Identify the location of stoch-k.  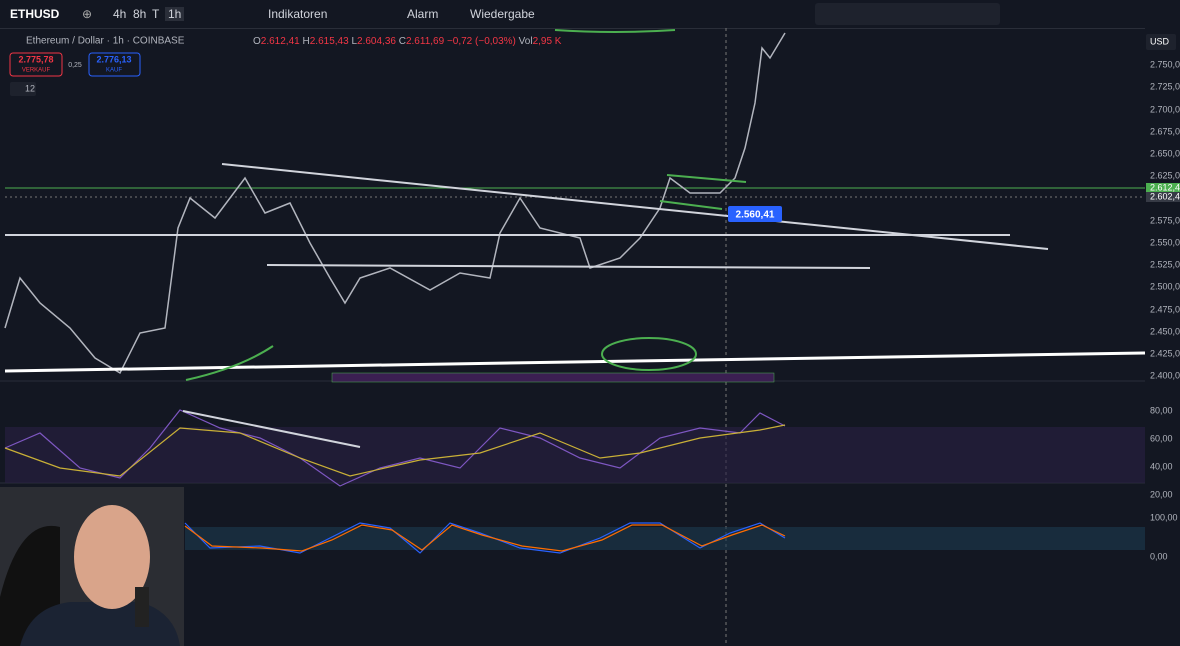
(485, 538).